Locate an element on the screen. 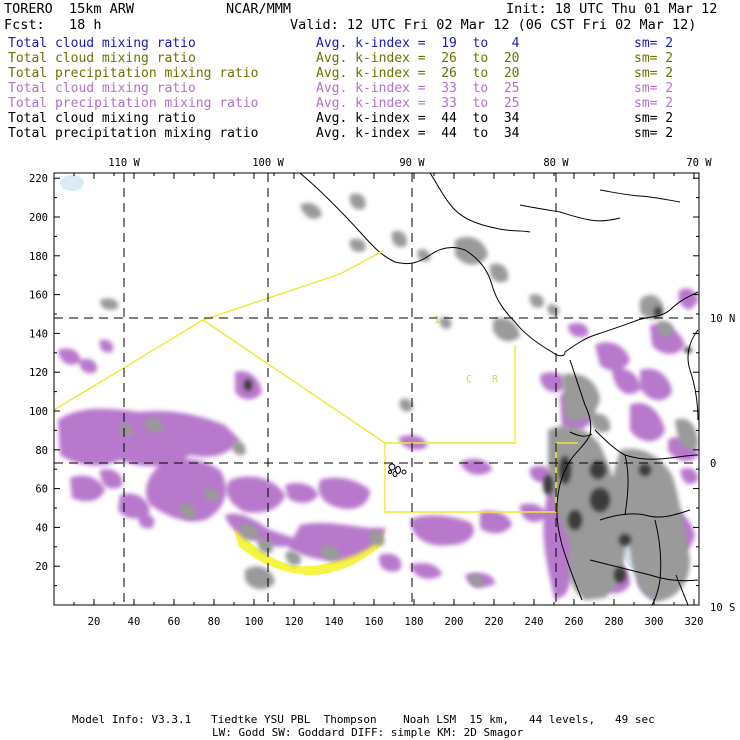  left-tick-label: 80 is located at coordinates (41, 451).